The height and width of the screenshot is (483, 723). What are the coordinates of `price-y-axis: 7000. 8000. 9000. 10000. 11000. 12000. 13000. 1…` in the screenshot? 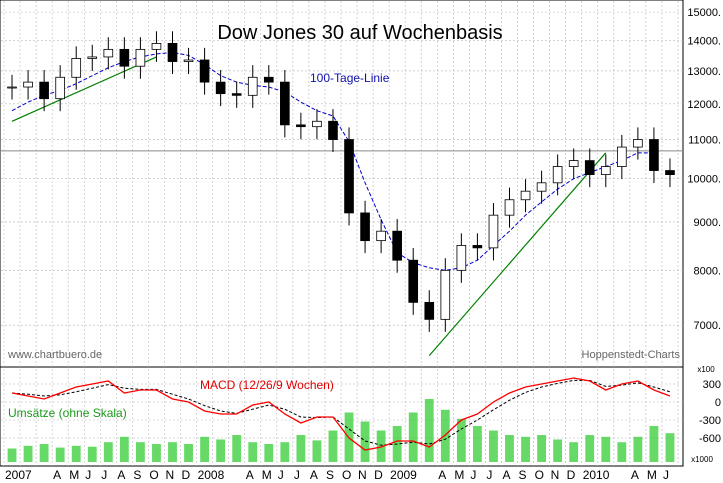 It's located at (704, 169).